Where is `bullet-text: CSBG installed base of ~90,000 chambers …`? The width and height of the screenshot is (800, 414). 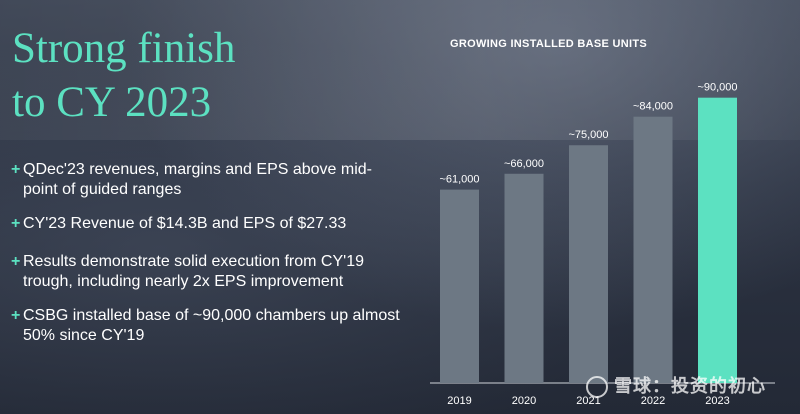 bullet-text: CSBG installed base of ~90,000 chambers … is located at coordinates (211, 325).